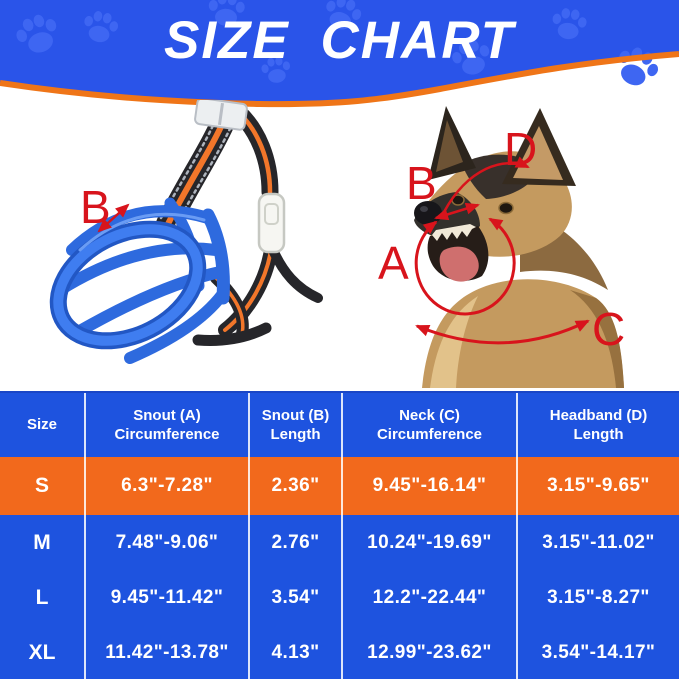 Image resolution: width=679 pixels, height=679 pixels. What do you see at coordinates (43, 652) in the screenshot?
I see `size-cell: XL` at bounding box center [43, 652].